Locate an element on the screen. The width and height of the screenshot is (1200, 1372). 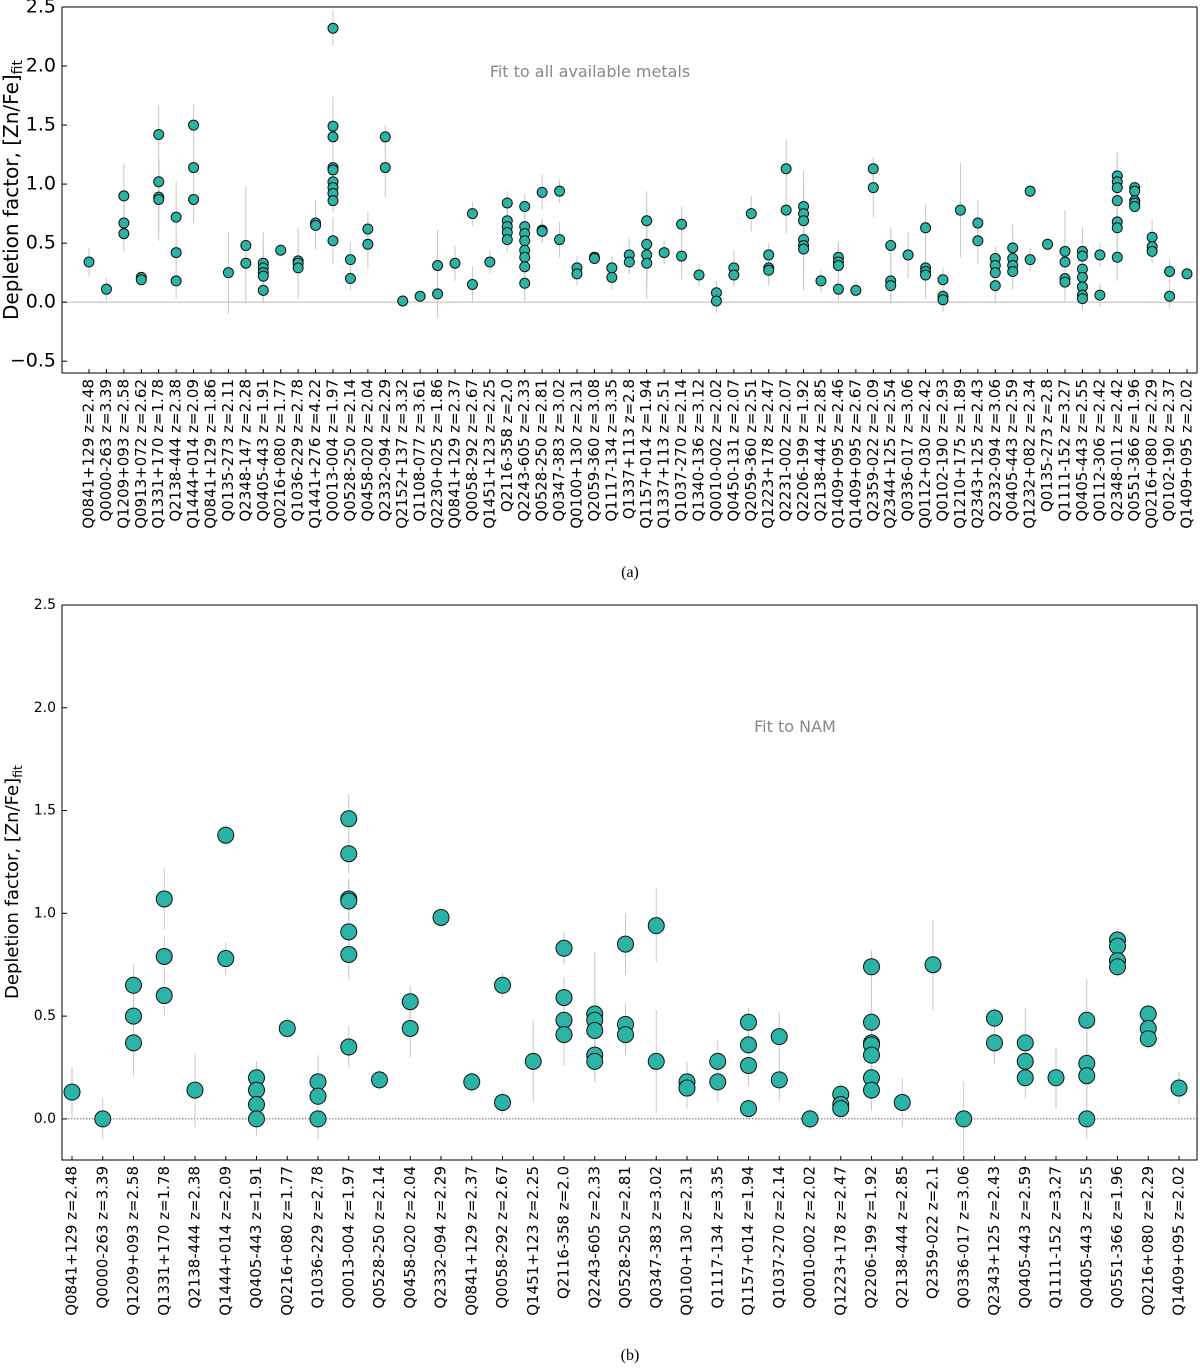
x-tick-label: Q2332-094 z=2.29 is located at coordinates (385, 450).